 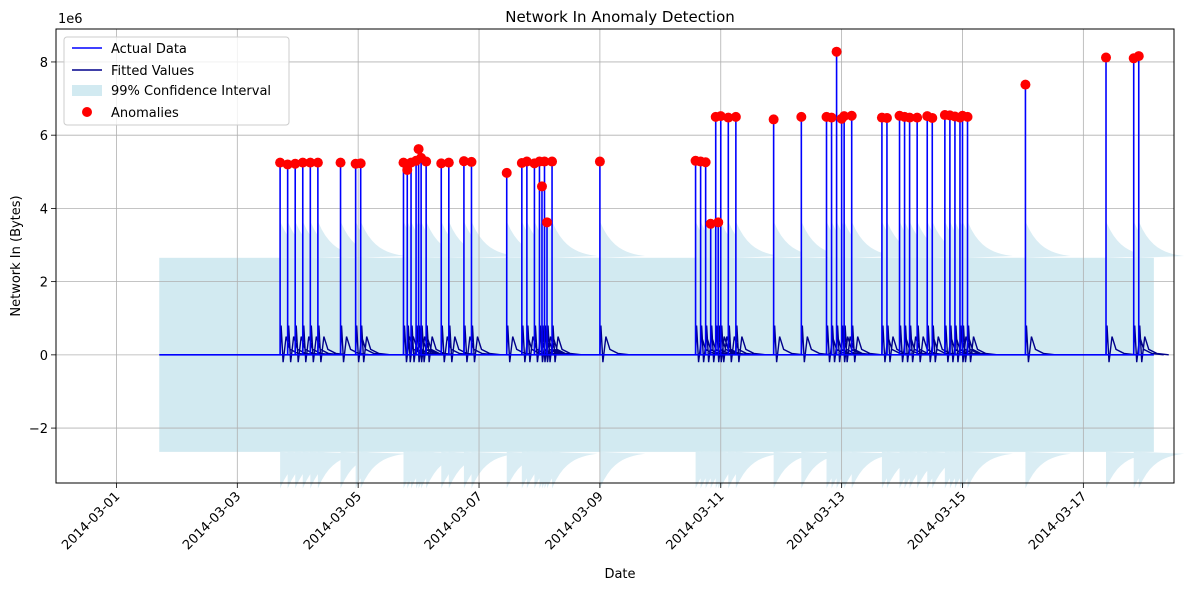 I want to click on x-tick-label: 2014-03-09, so click(x=575, y=521).